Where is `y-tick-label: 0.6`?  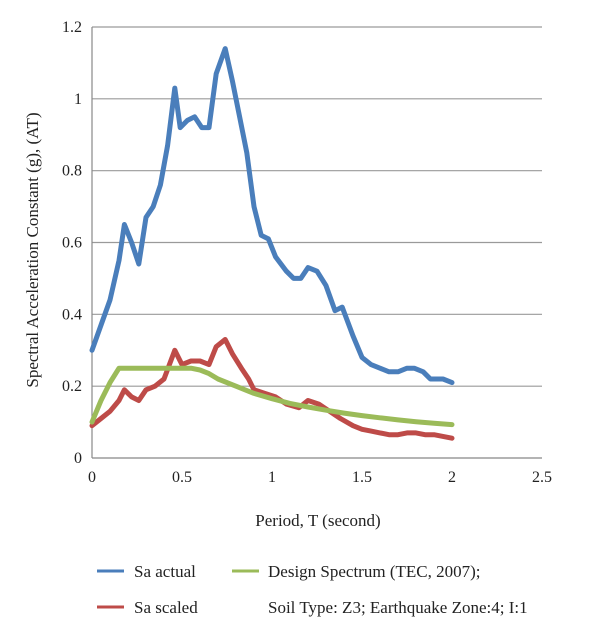 y-tick-label: 0.6 is located at coordinates (72, 243).